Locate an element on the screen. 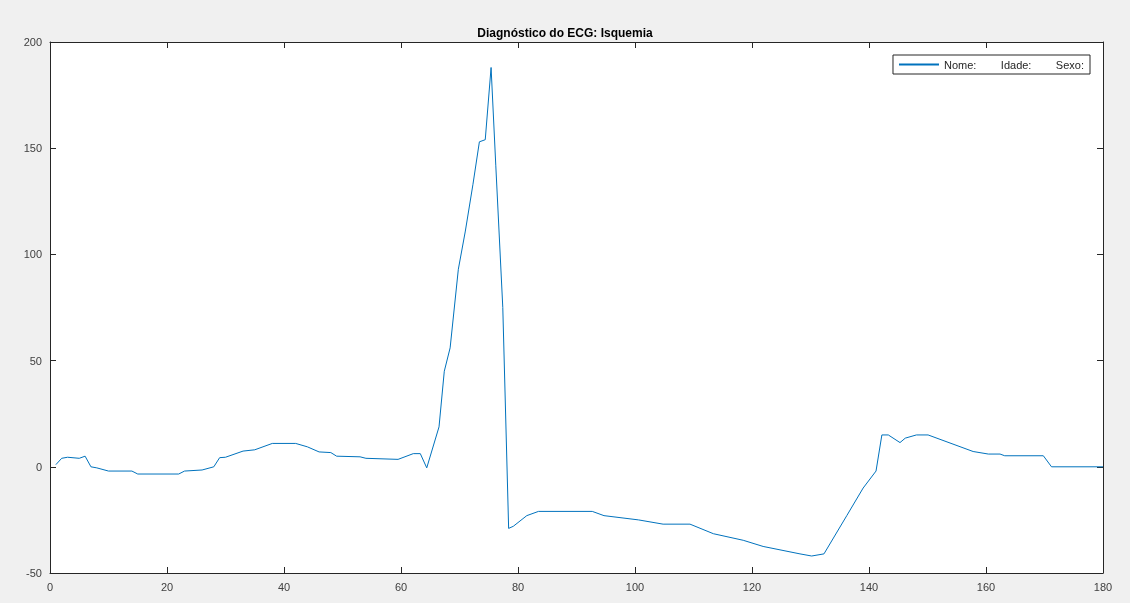  x-tick-label: 20 is located at coordinates (167, 586).